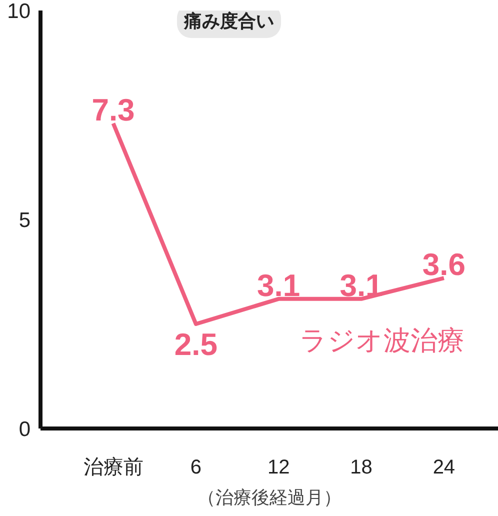 Image resolution: width=498 pixels, height=516 pixels. I want to click on x-tick-label: 治療前, so click(113, 467).